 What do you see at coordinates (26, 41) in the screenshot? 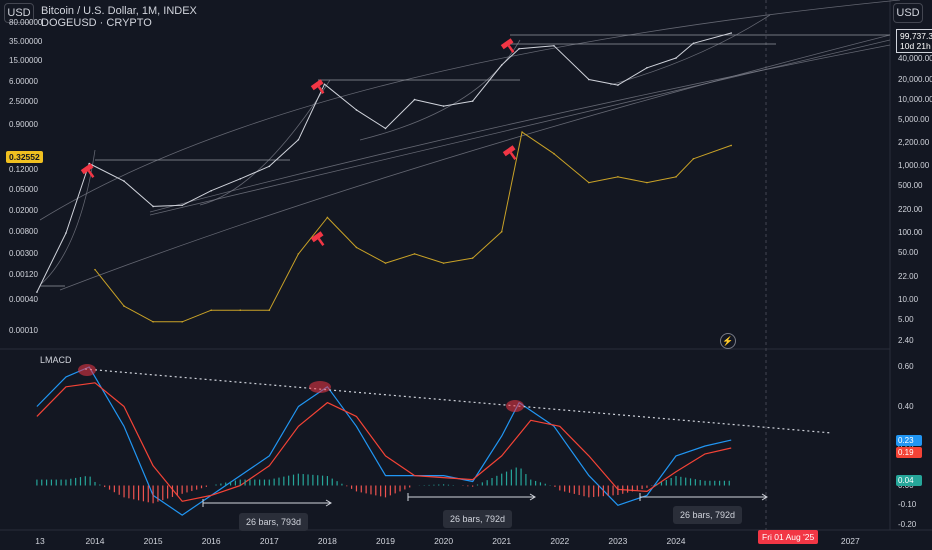
I see `lefttick-label: 35.00000` at bounding box center [26, 41].